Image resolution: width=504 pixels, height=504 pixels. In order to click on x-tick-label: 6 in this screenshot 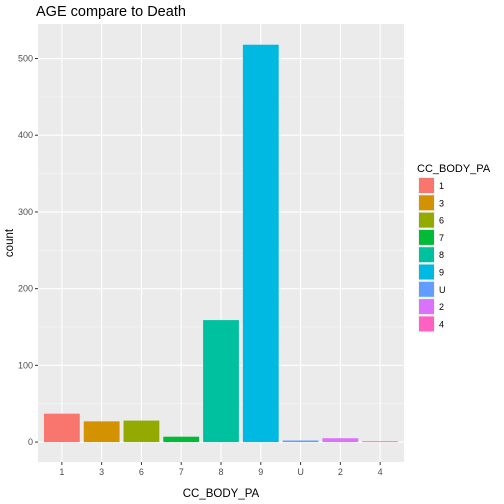, I will do `click(141, 472)`.